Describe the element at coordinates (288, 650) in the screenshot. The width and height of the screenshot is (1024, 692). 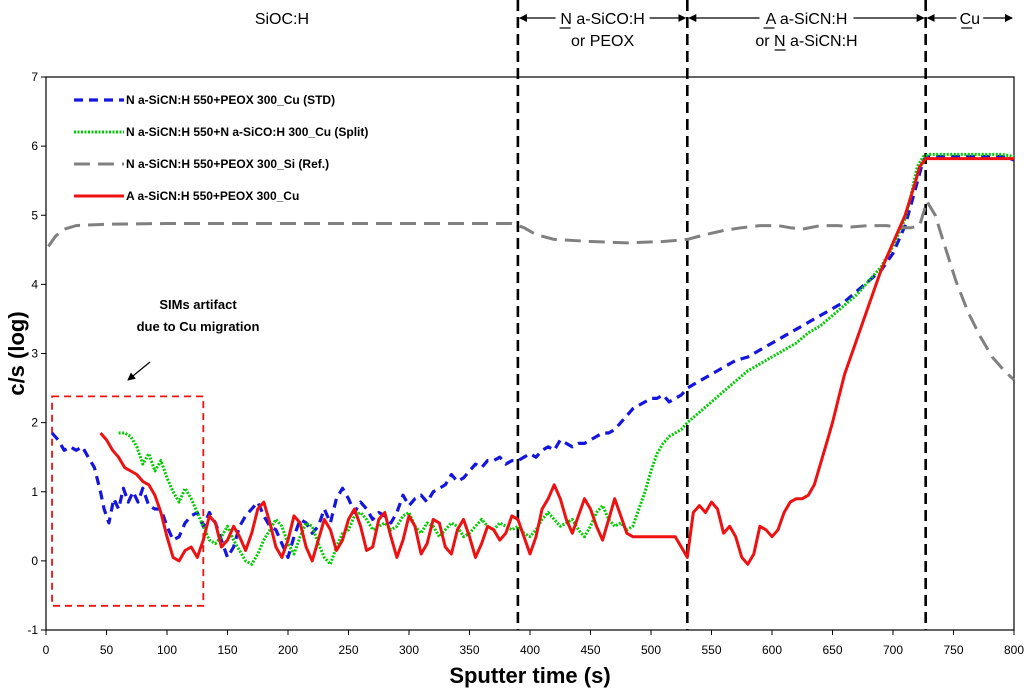
I see `x-tick-label: 200` at that location.